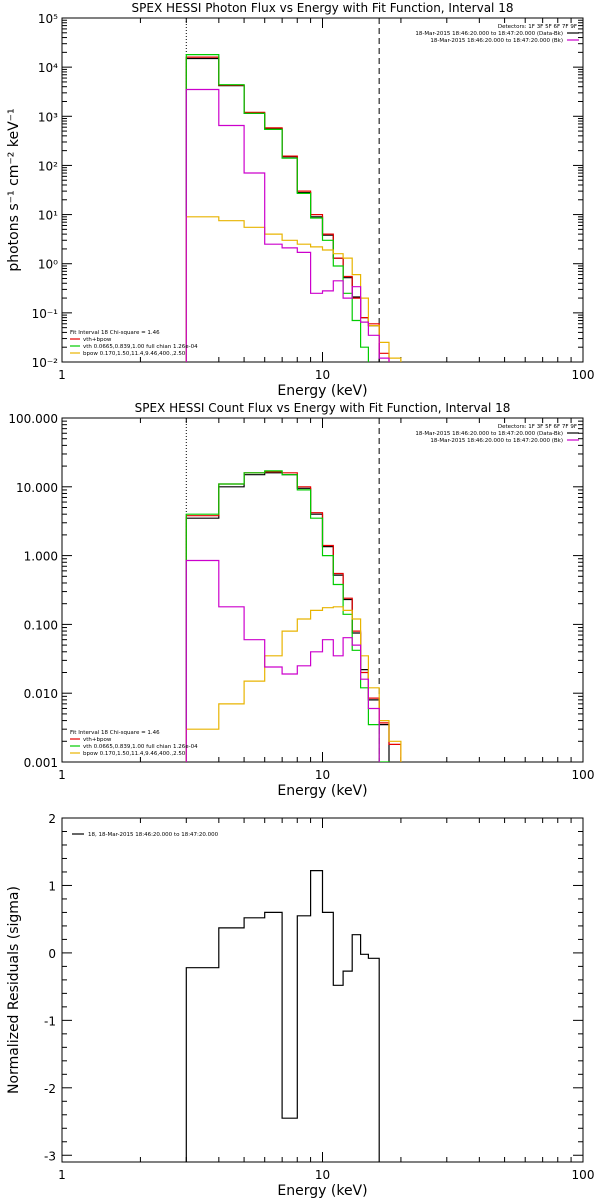 Image resolution: width=600 pixels, height=1200 pixels. I want to click on y-tick-label: 0.001, so click(41, 763).